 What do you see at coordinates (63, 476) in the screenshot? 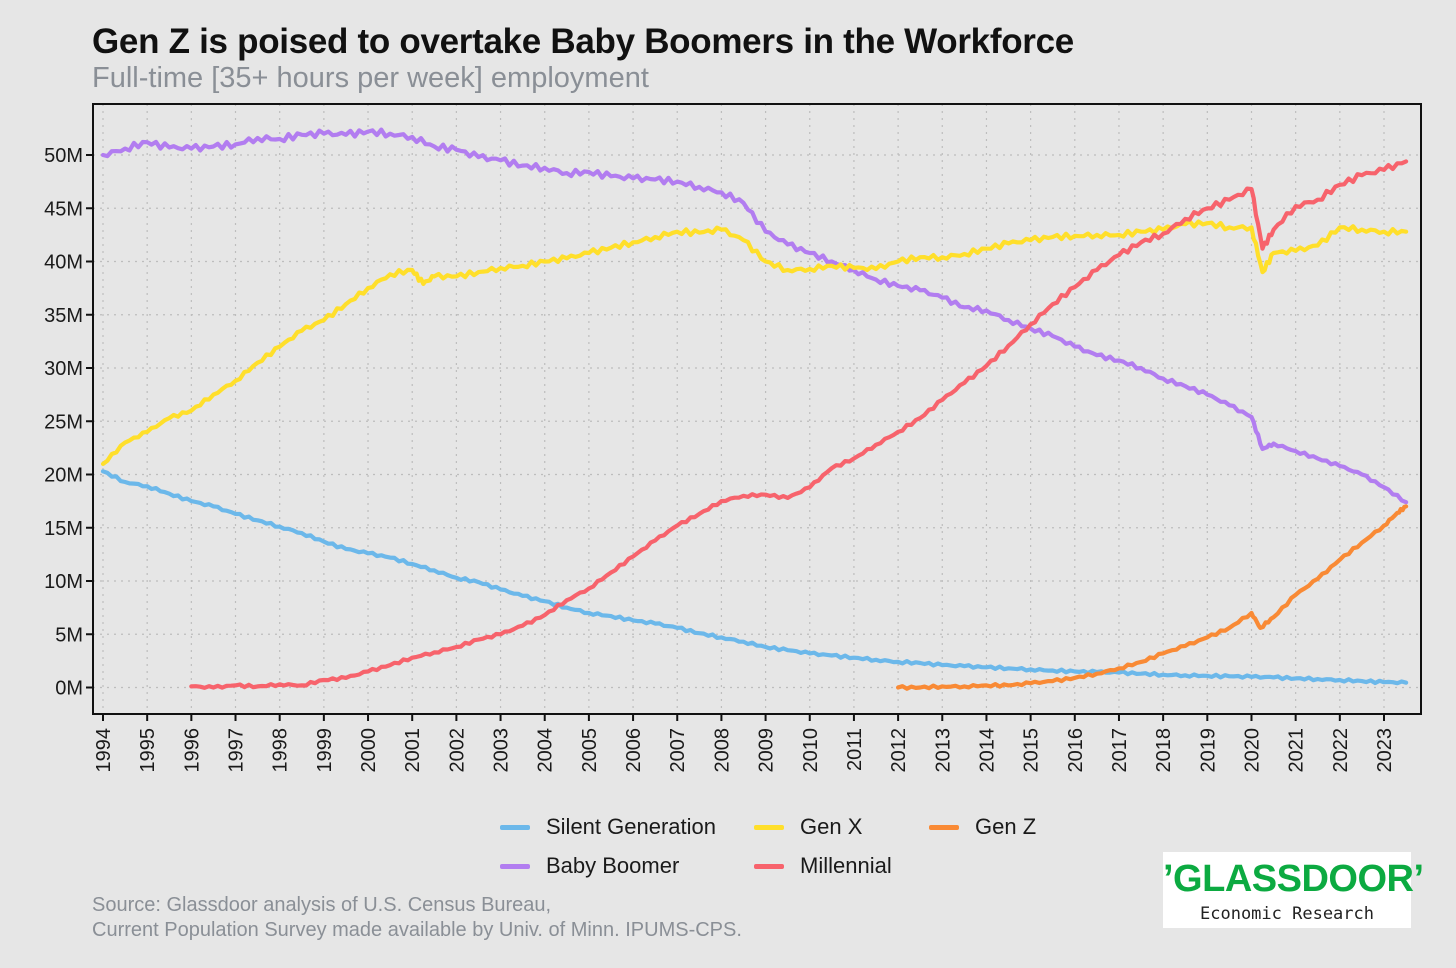
I see `y-tick-label: 20M` at bounding box center [63, 476].